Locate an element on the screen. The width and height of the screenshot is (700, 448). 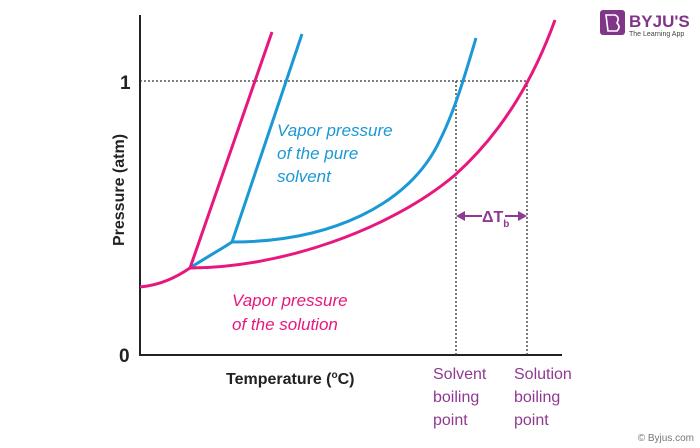
solution-sublimation-curve is located at coordinates (165, 277).